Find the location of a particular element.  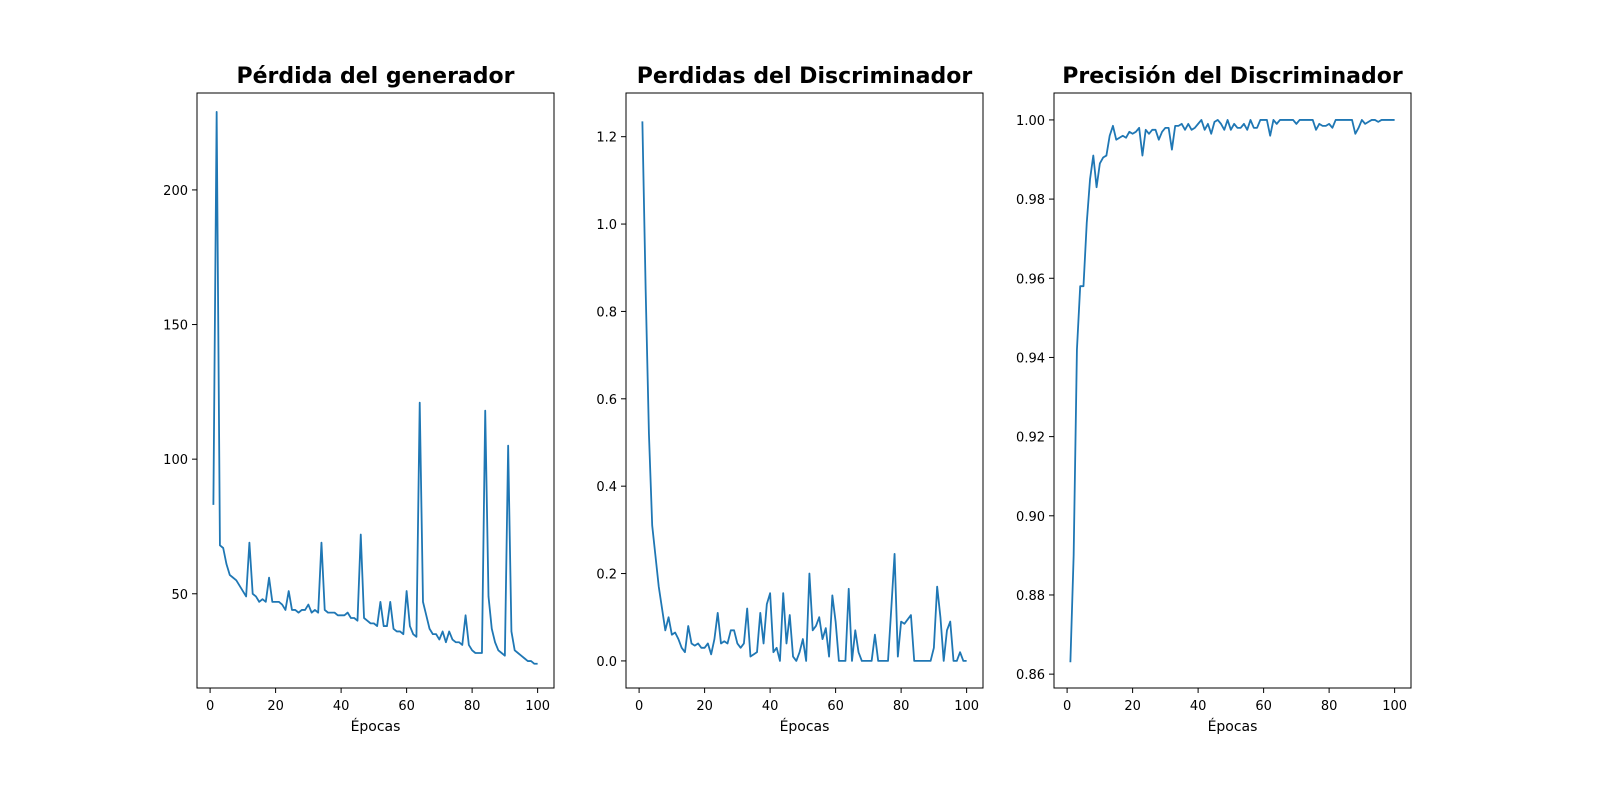

y-tick-label: 0.6 is located at coordinates (606, 400).